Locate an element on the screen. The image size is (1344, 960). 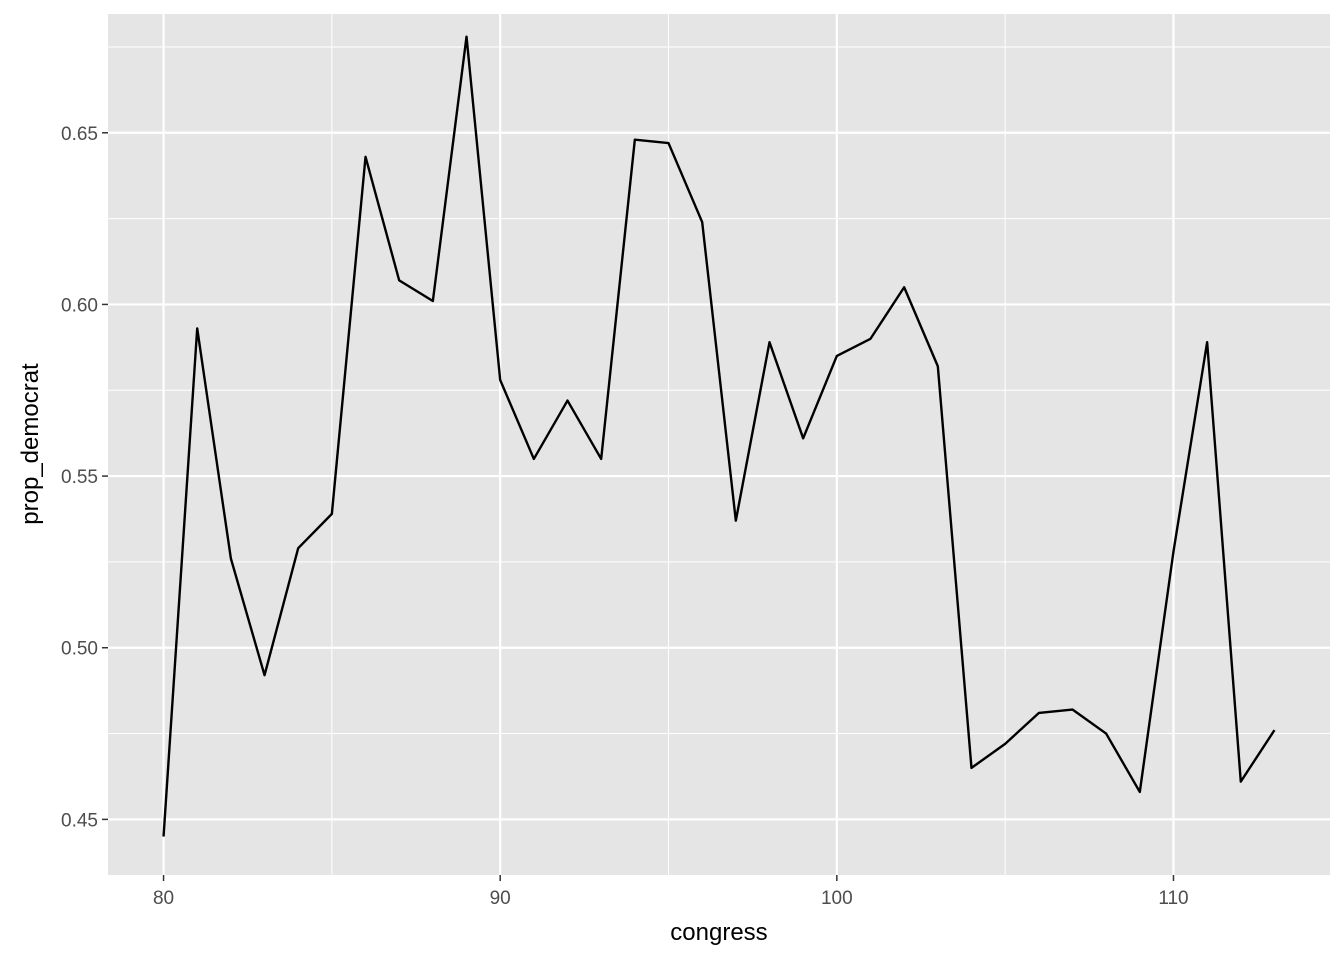
y-tick-label: 0.45 is located at coordinates (79, 820).